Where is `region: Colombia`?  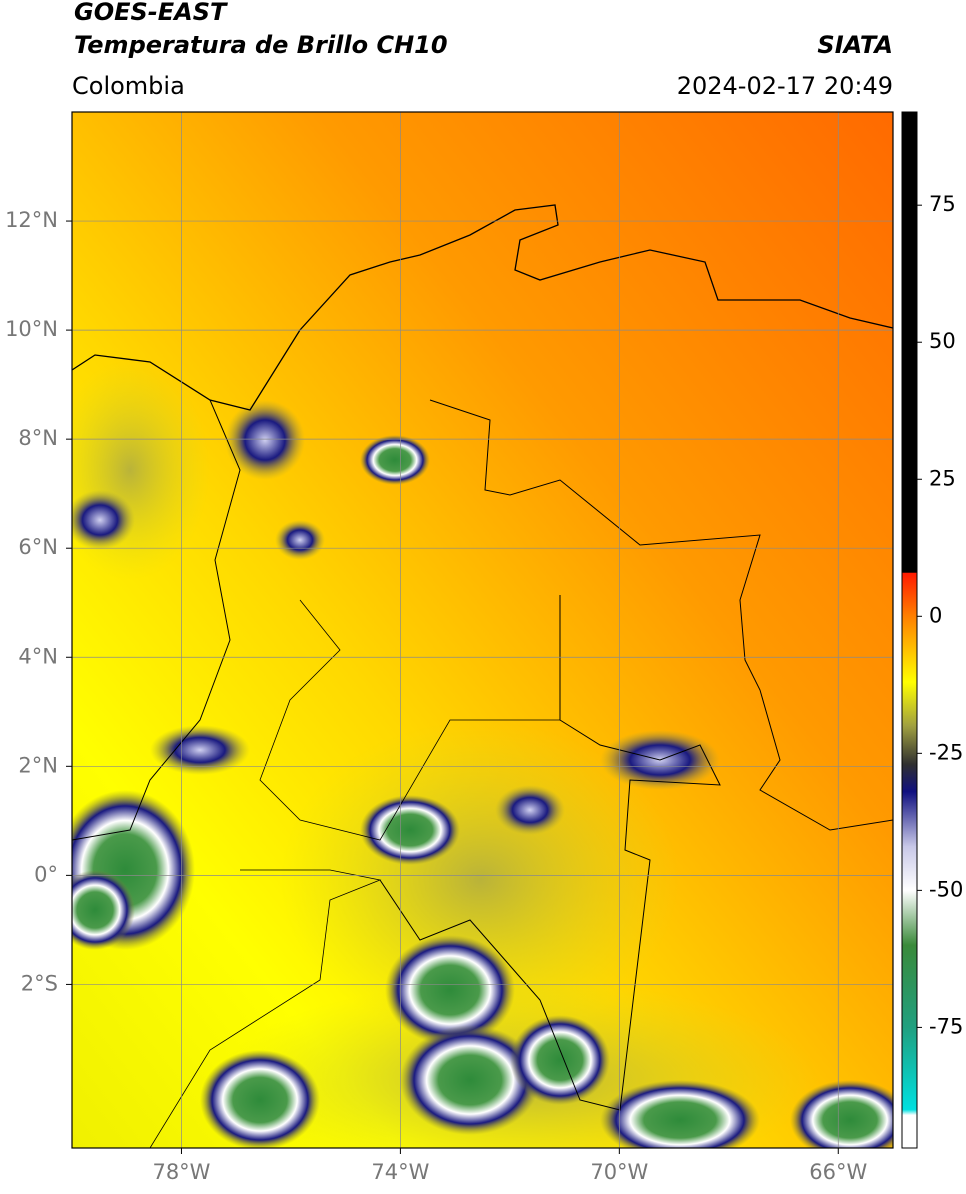
region: Colombia is located at coordinates (128, 86).